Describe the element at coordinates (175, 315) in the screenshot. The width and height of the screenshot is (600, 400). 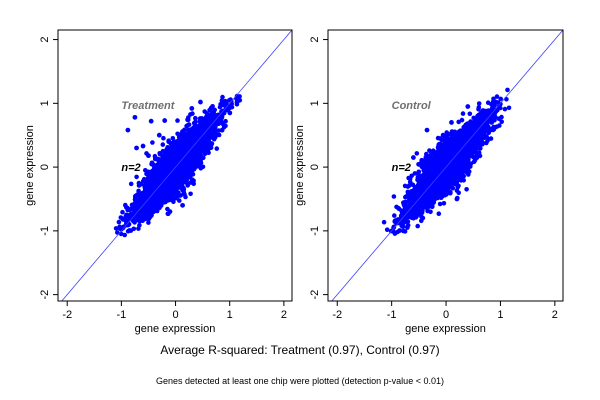
I see `x-tick-label: 0` at that location.